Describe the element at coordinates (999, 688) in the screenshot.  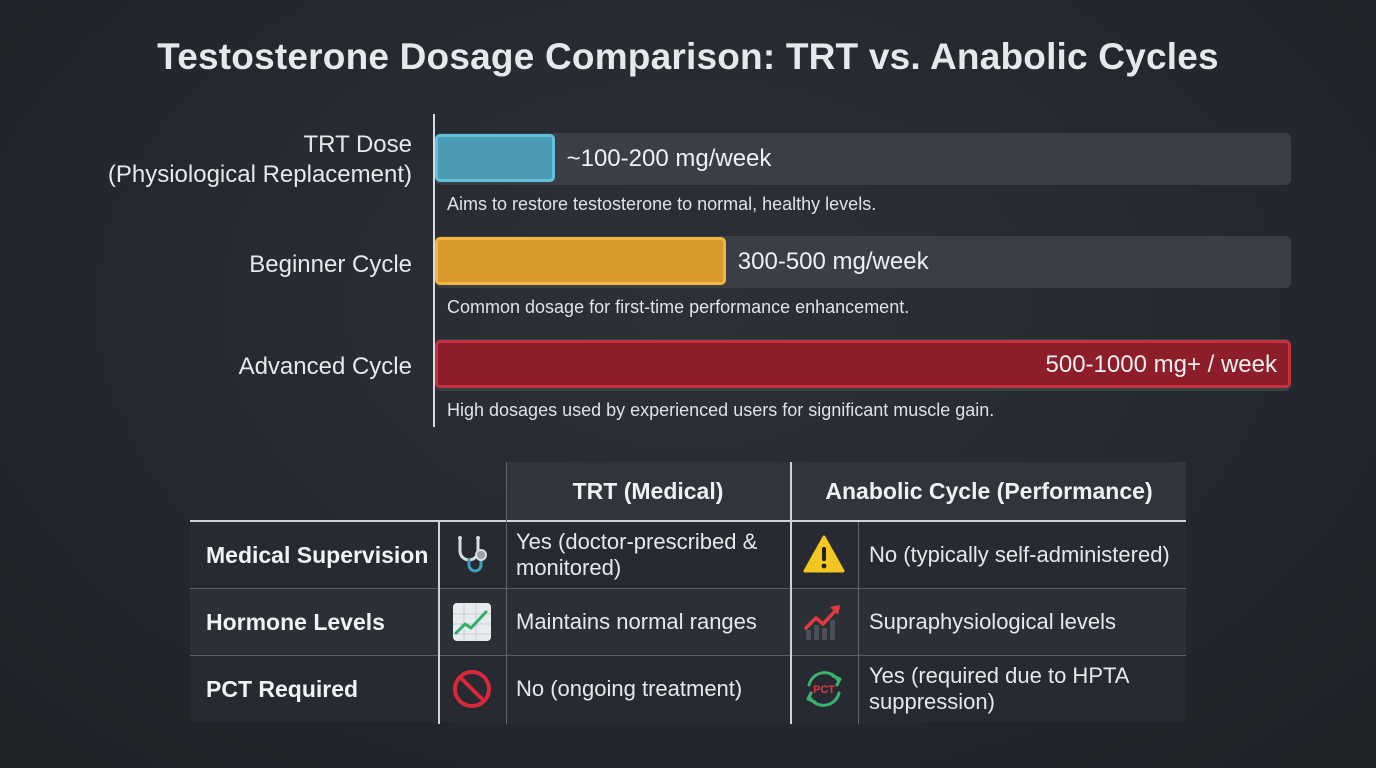
I see `cell-cycle-pct: Yes (required due to HPTA suppression)` at that location.